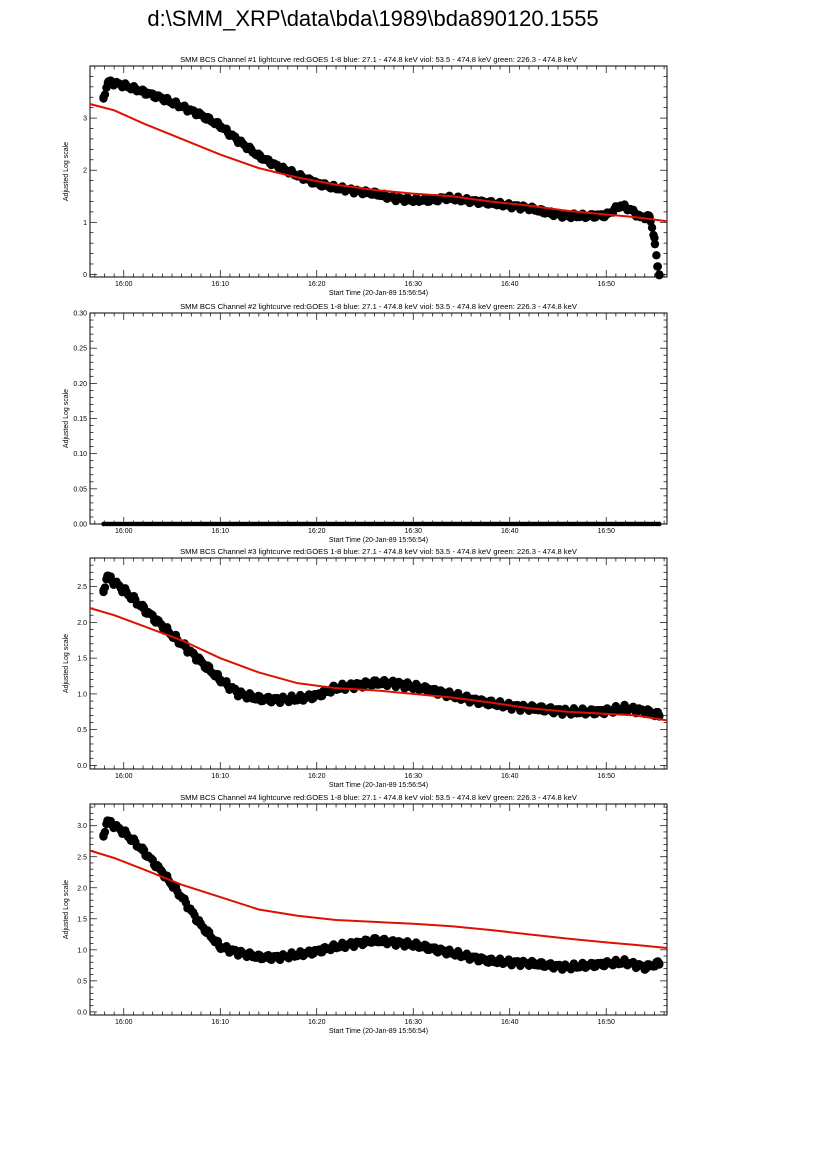 This screenshot has width=826, height=1169. I want to click on y-tick-label: 0.00, so click(80, 525).